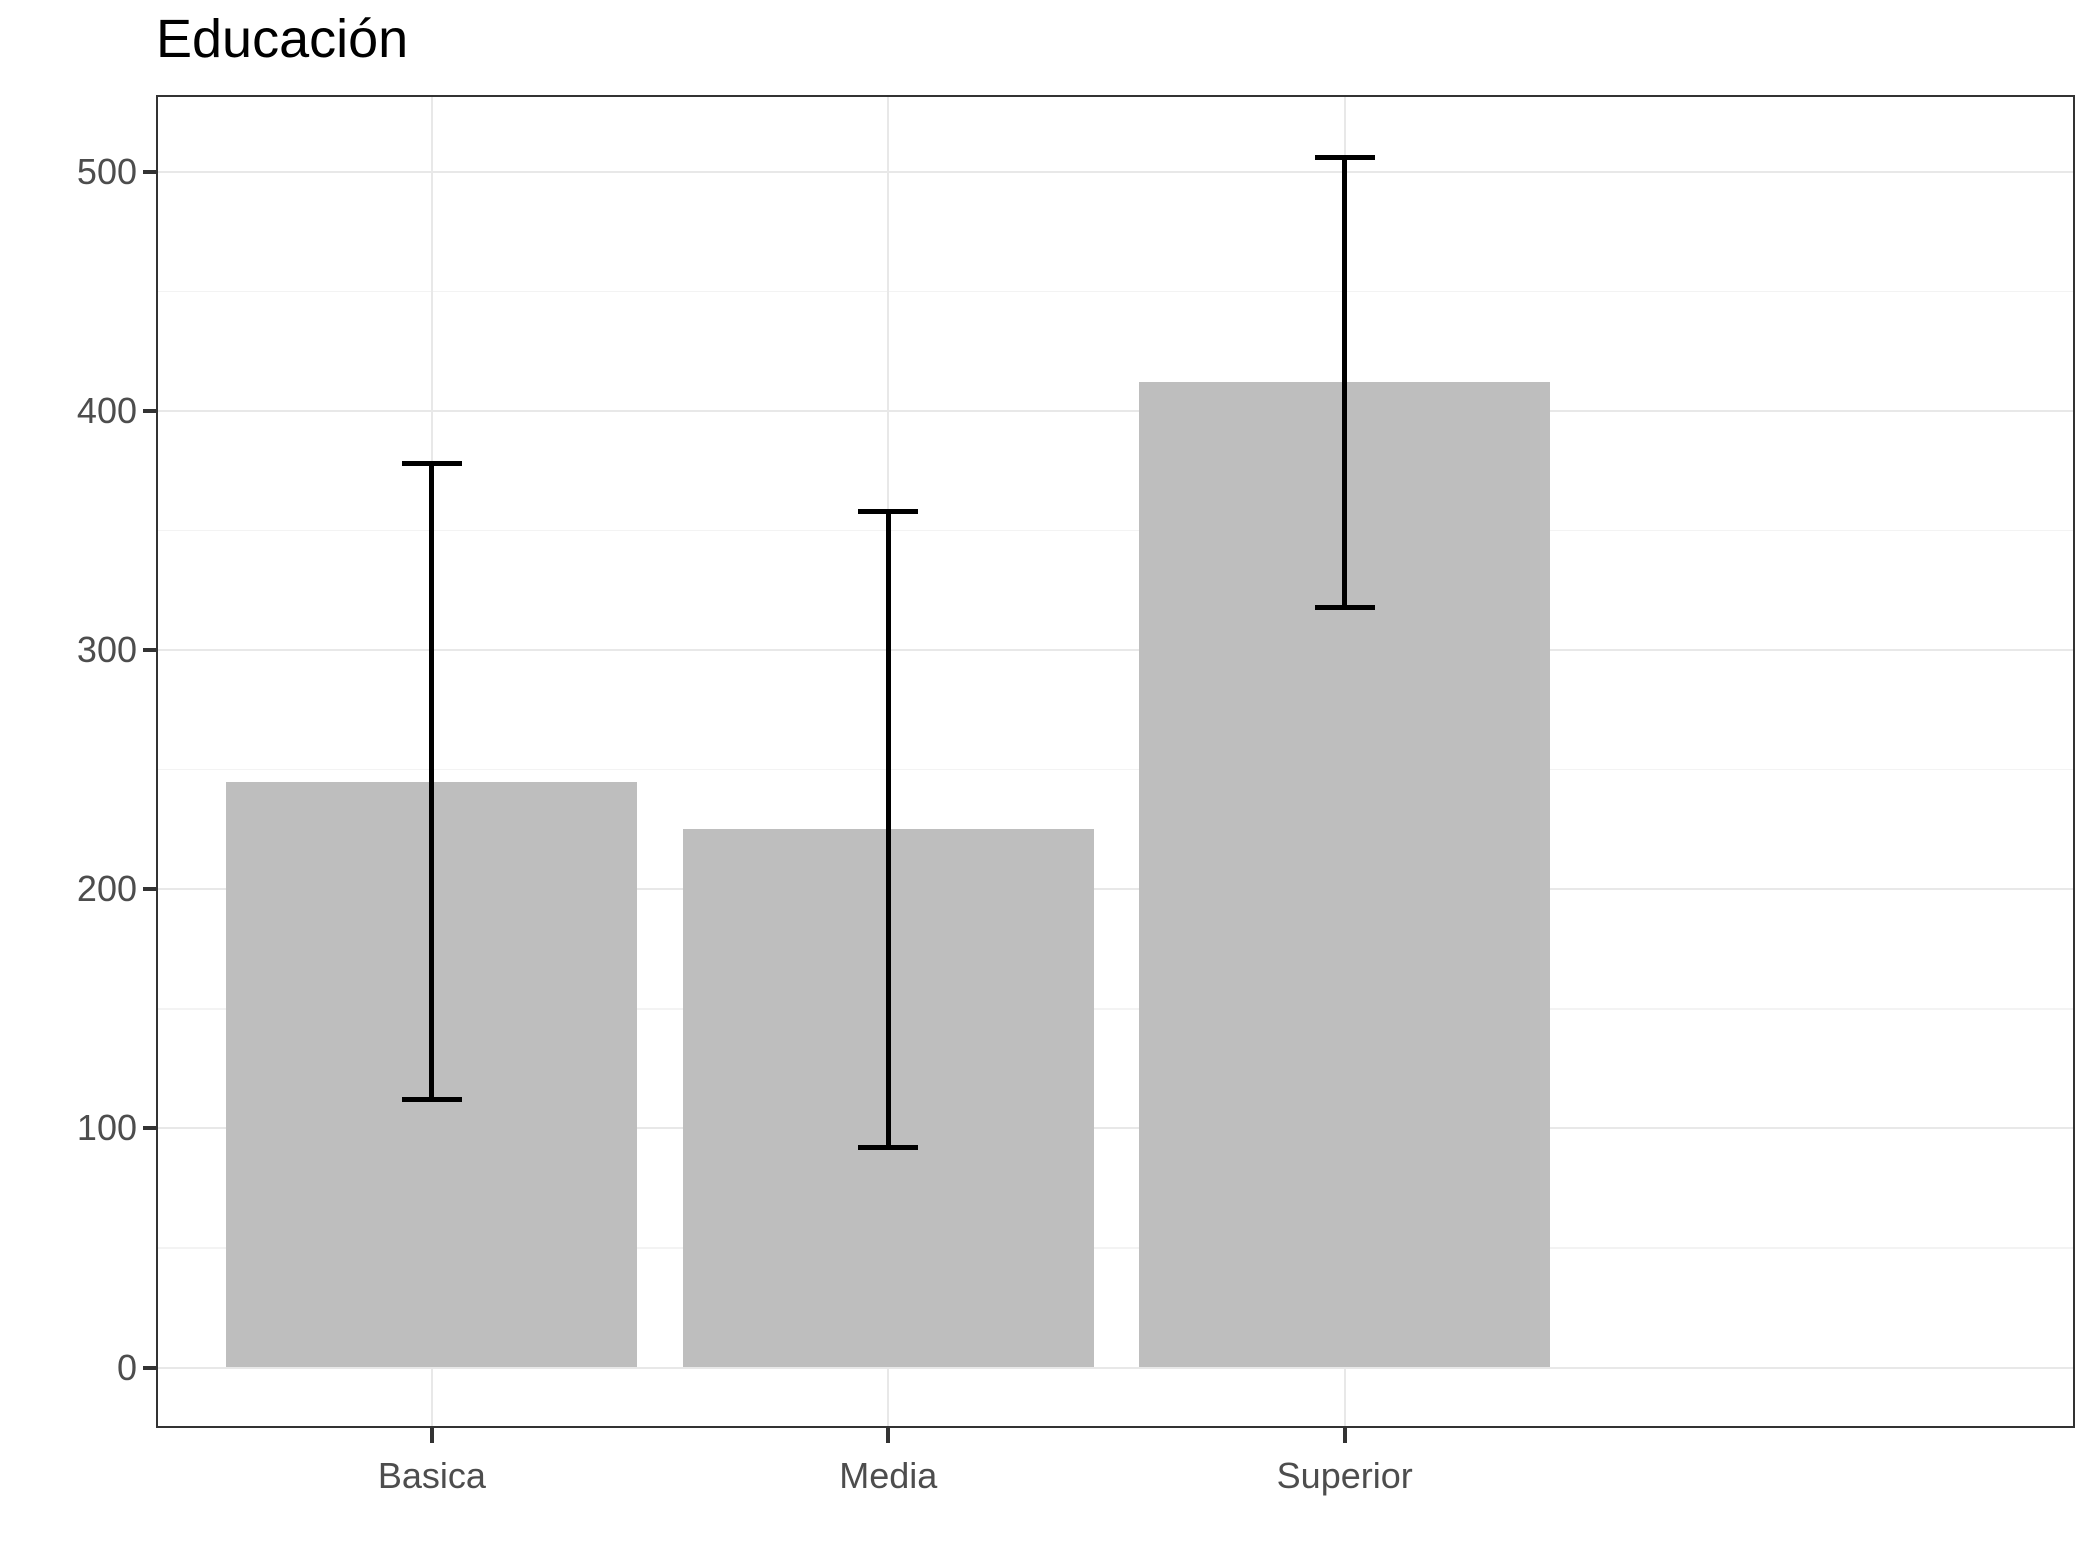 This screenshot has width=2099, height=1558. I want to click on x-axis-label-superior: Superior, so click(1344, 1475).